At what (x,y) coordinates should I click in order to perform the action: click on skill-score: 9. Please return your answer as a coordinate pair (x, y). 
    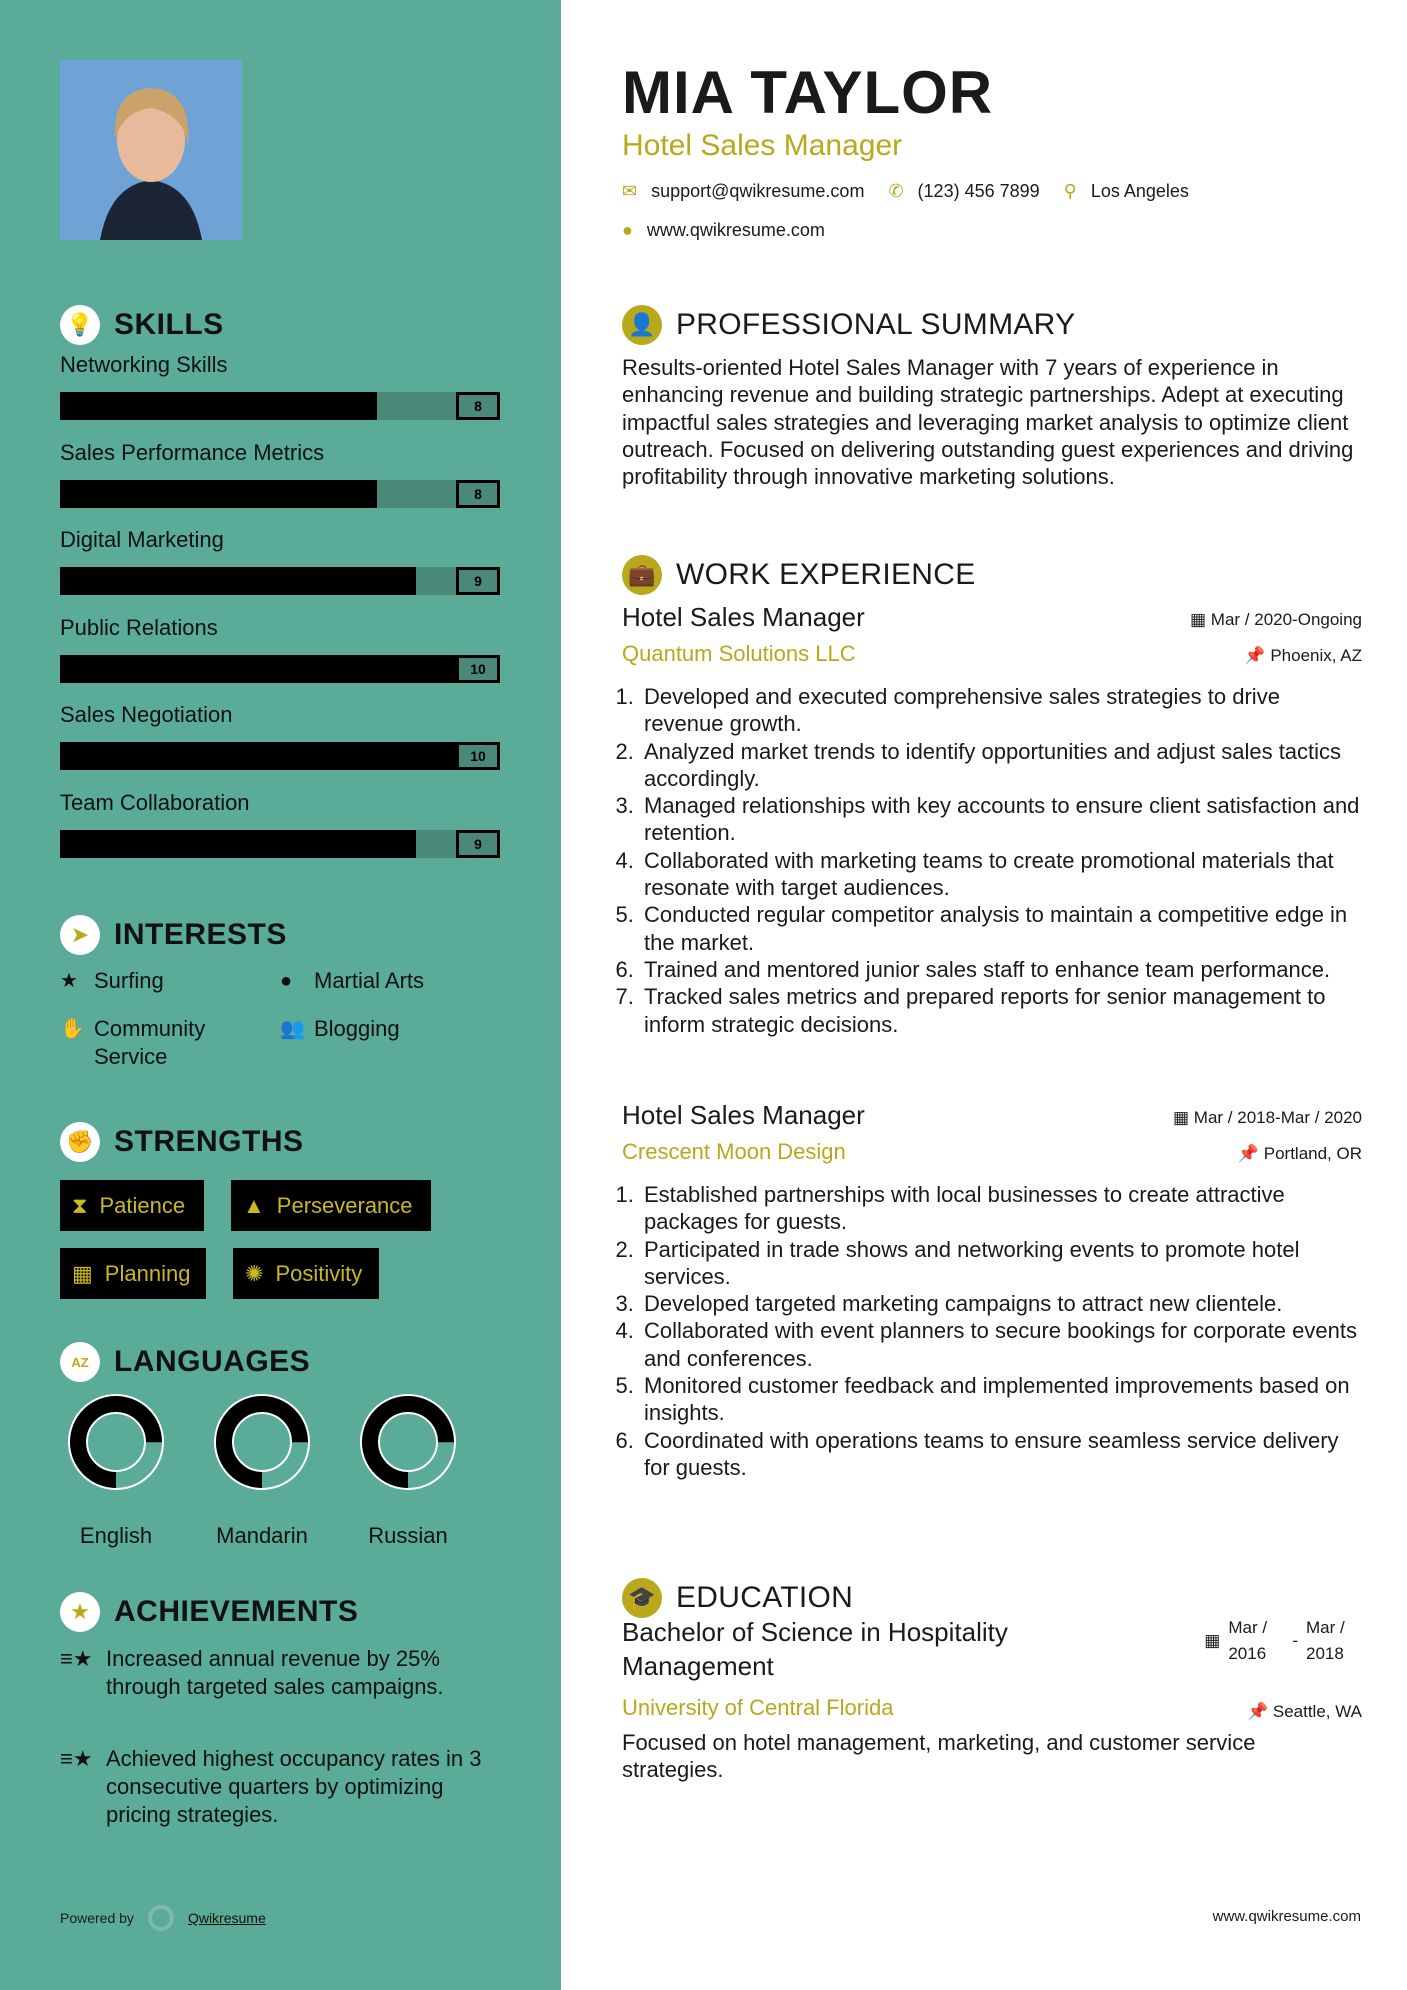
    Looking at the image, I should click on (478, 843).